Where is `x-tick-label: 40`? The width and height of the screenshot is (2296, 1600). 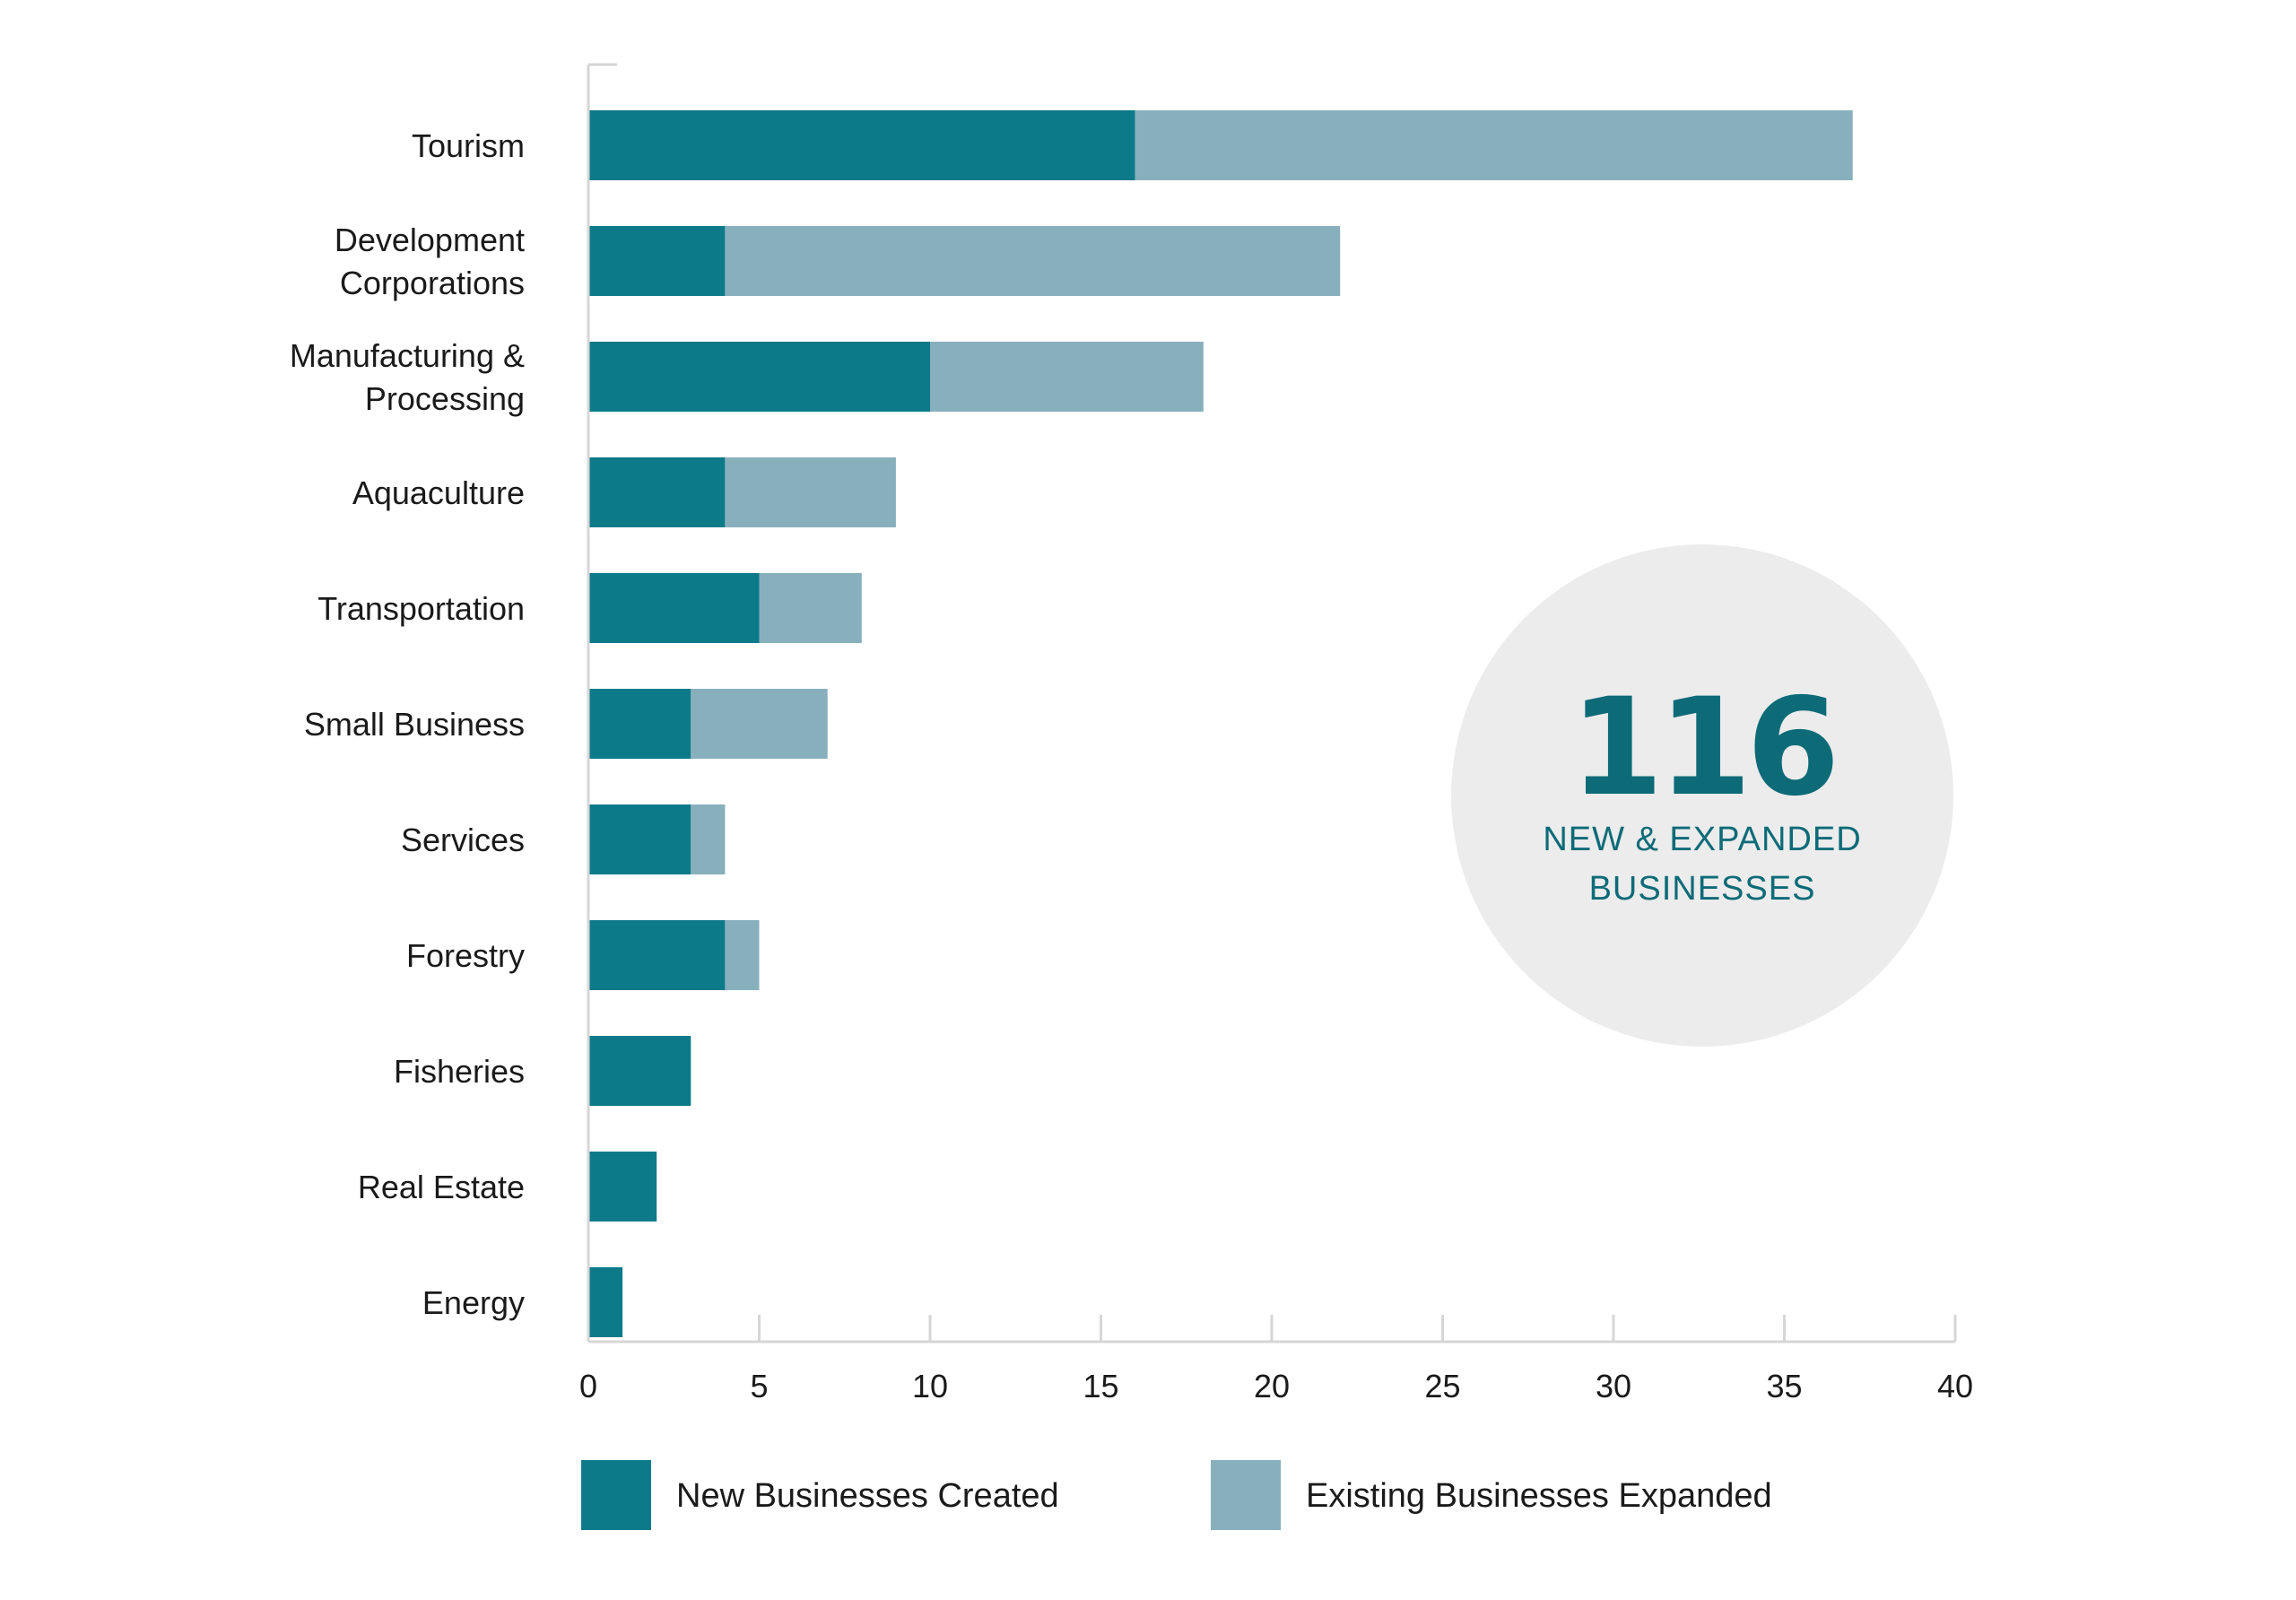 x-tick-label: 40 is located at coordinates (1955, 1386).